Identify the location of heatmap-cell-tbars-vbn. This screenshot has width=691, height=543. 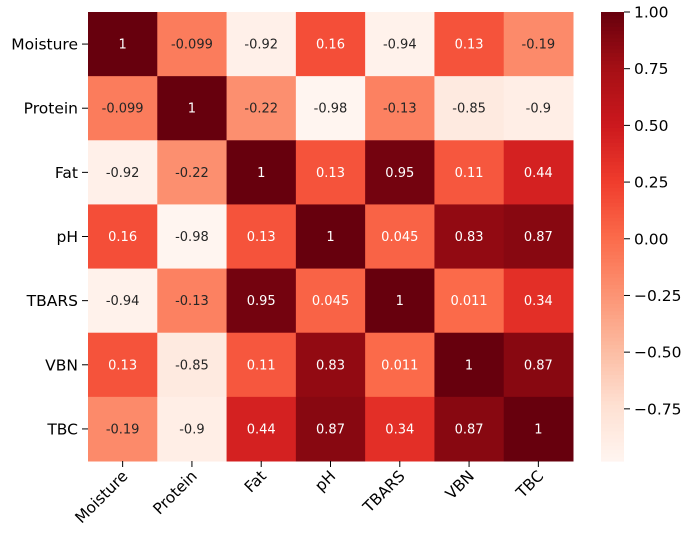
(469, 301).